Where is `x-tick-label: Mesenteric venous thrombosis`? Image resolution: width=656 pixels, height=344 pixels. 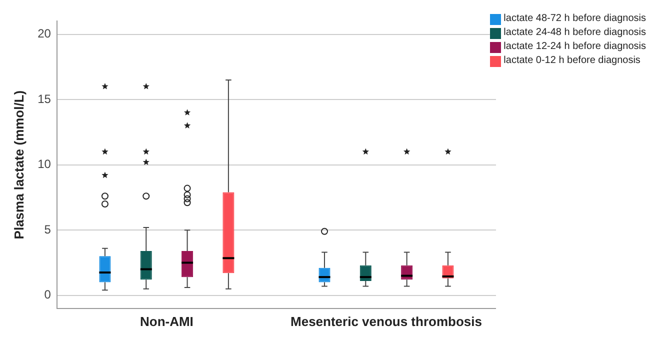
x-tick-label: Mesenteric venous thrombosis is located at coordinates (386, 321).